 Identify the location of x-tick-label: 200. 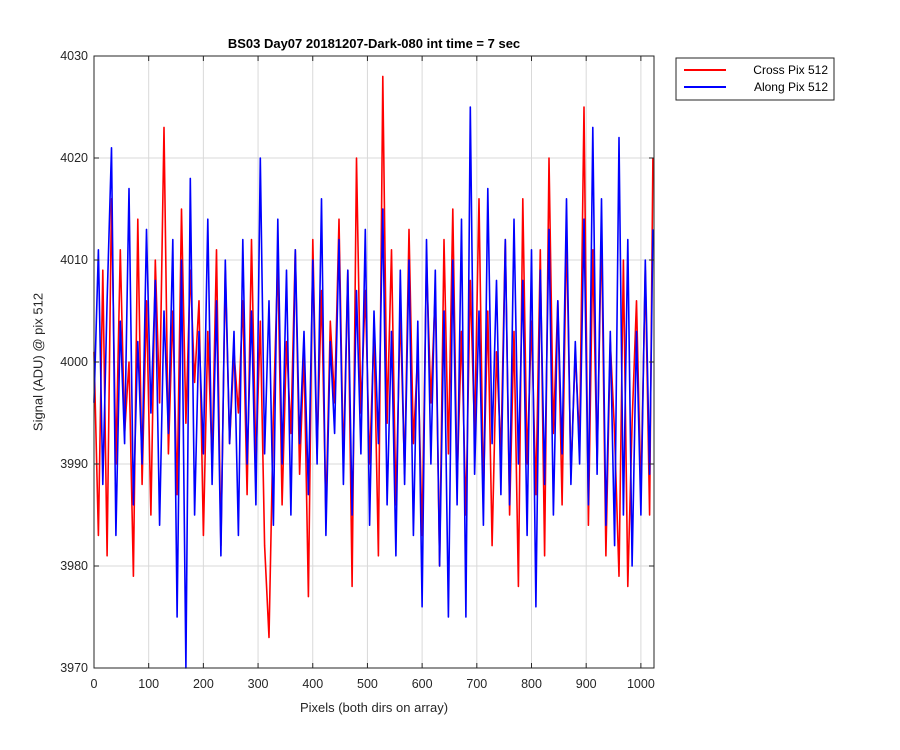
(203, 684).